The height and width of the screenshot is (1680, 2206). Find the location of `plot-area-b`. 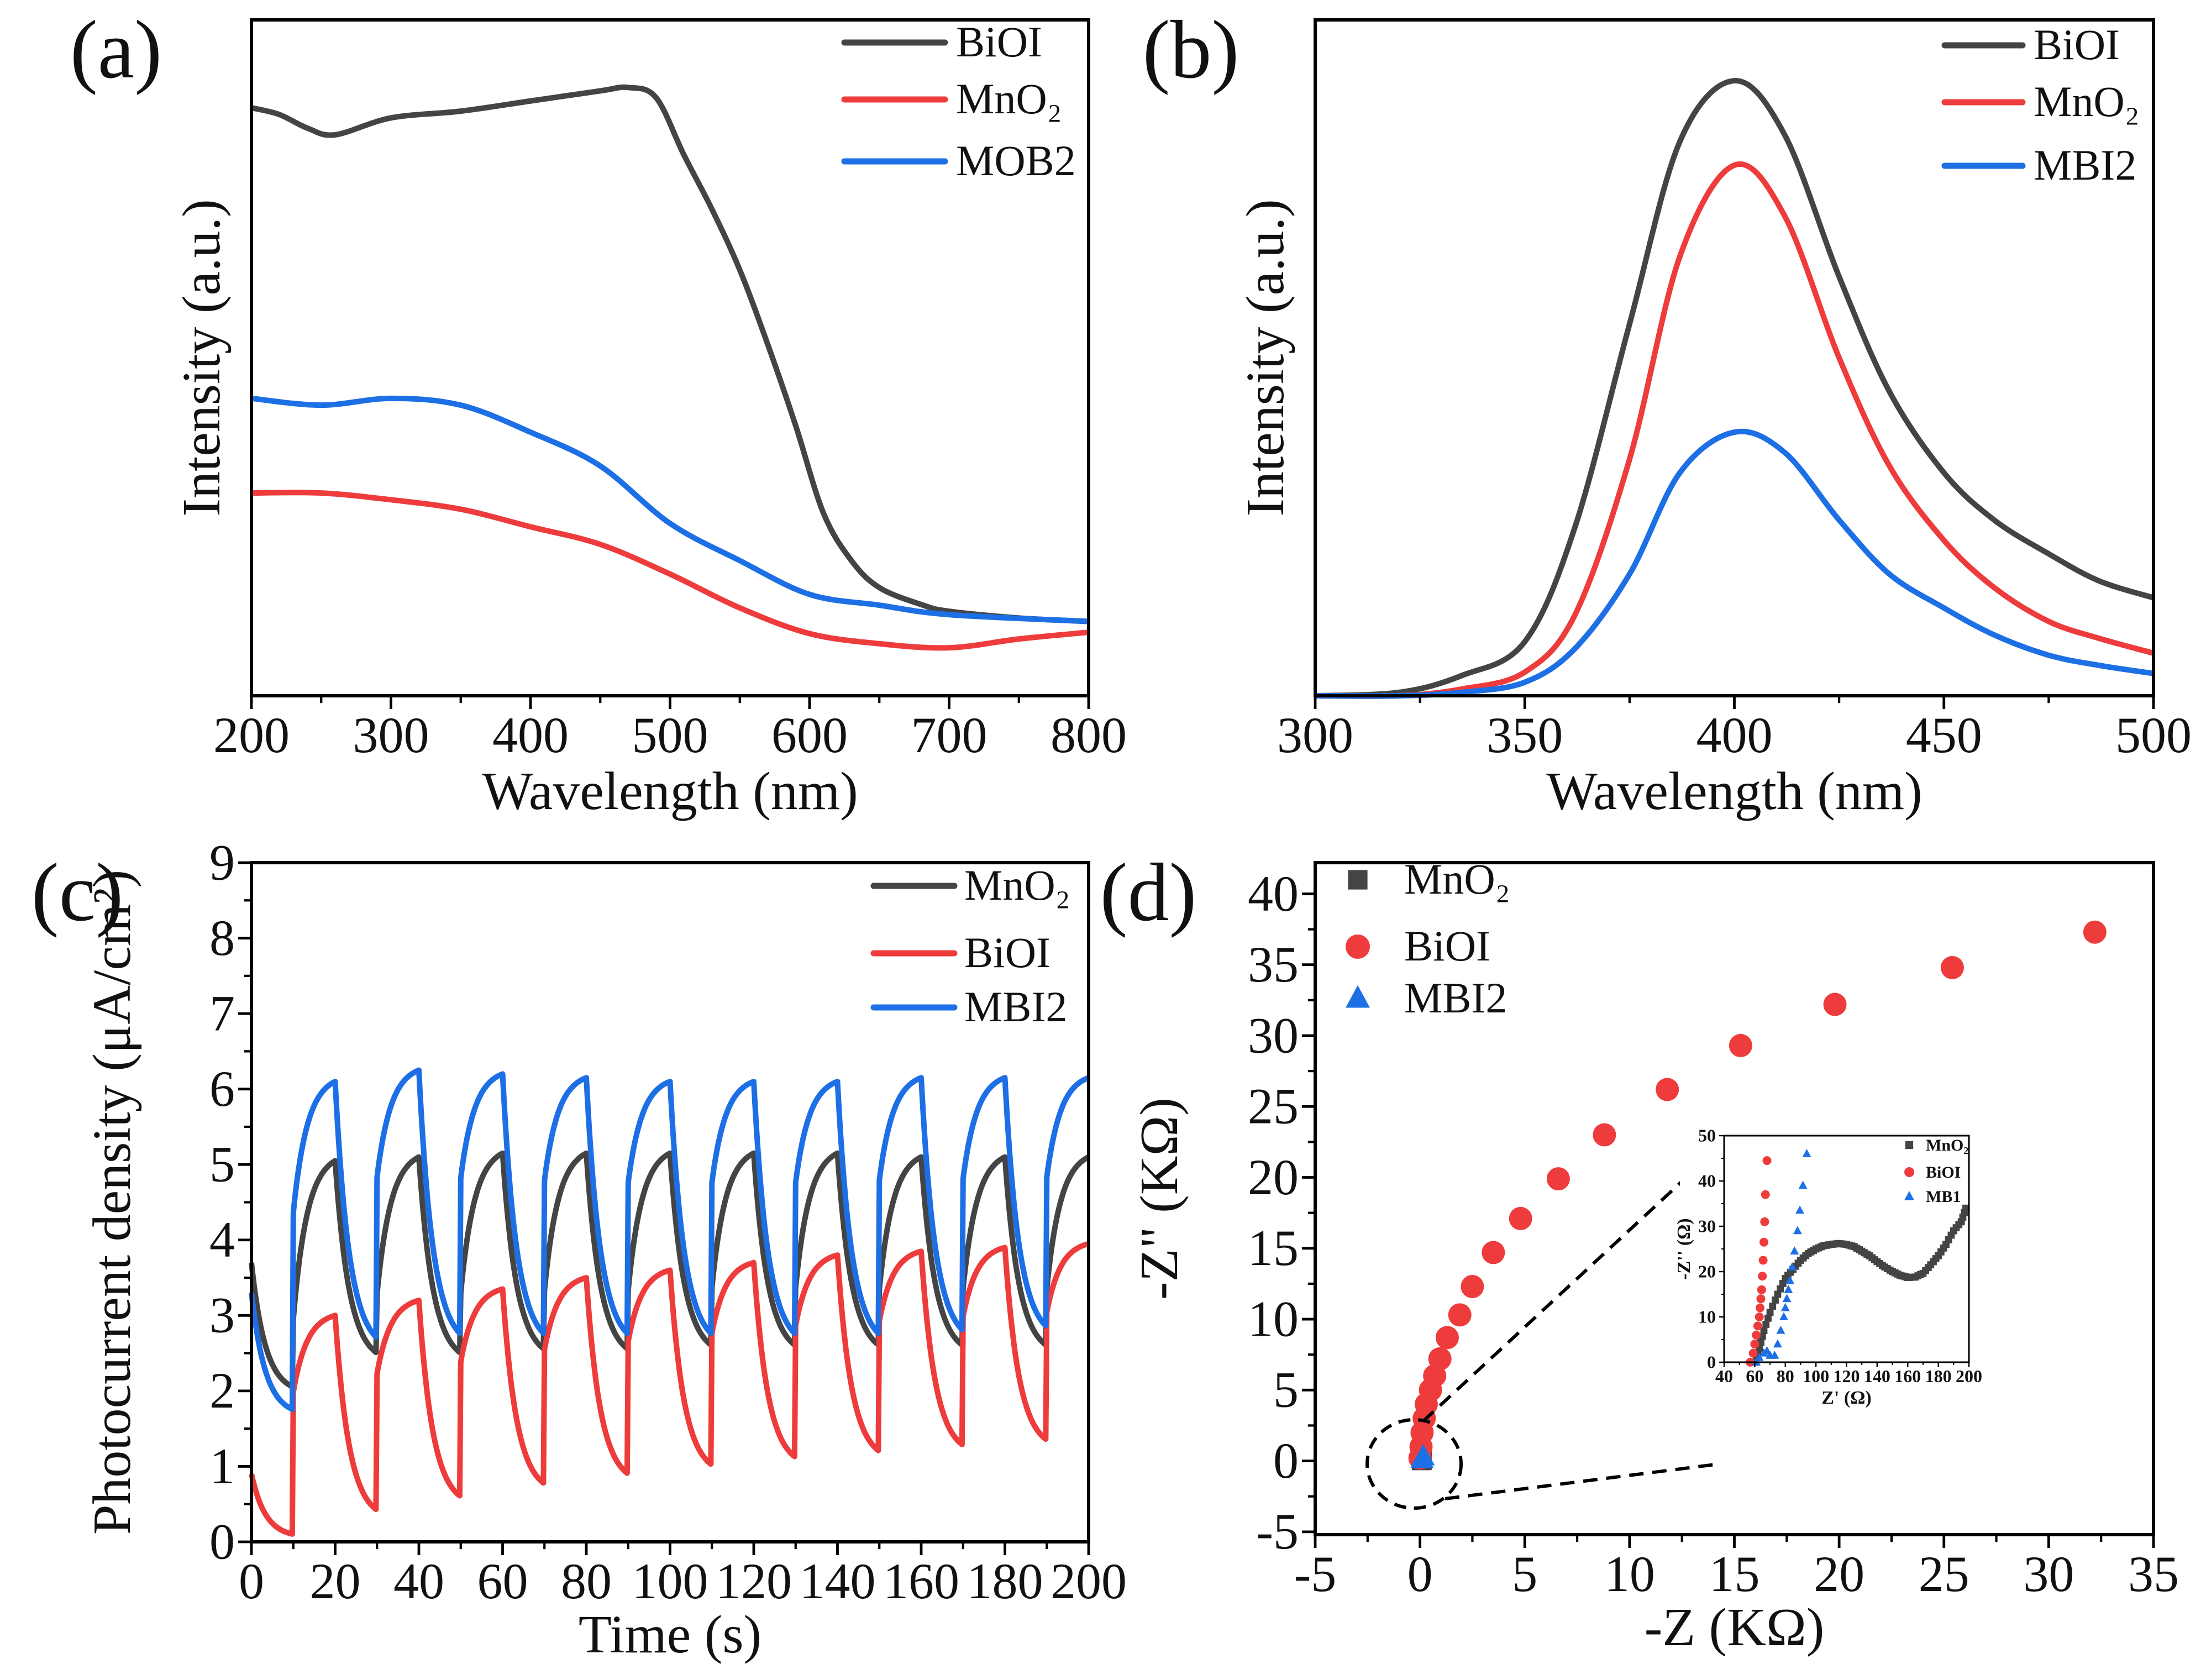

plot-area-b is located at coordinates (1735, 389).